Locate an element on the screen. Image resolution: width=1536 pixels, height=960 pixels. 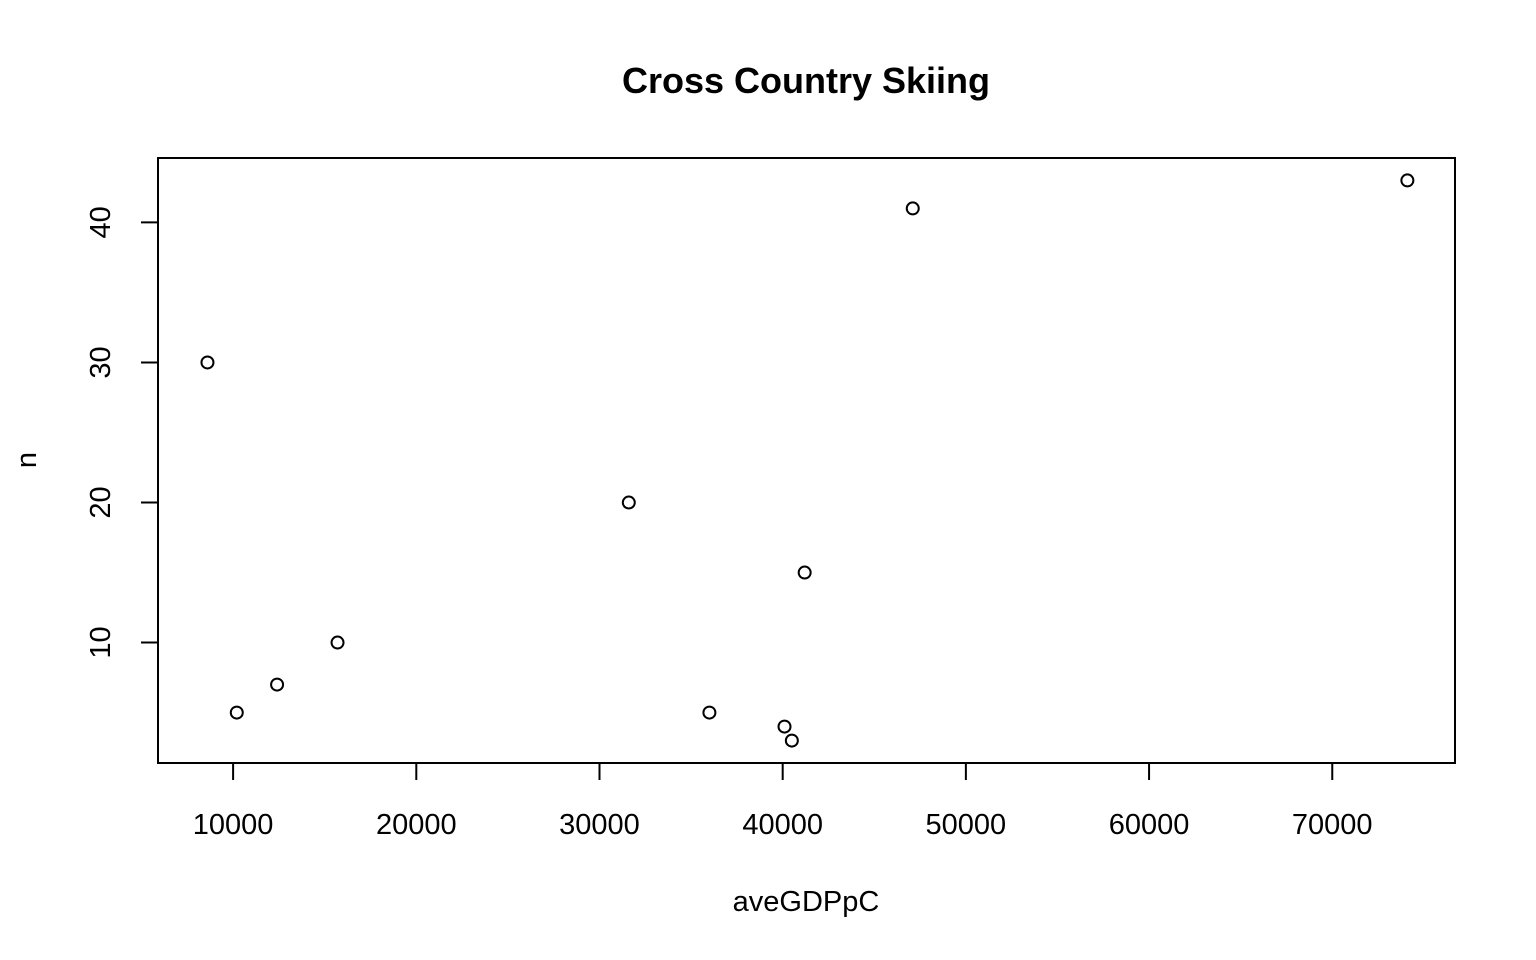
x-tick-label: 70000 is located at coordinates (1332, 825).